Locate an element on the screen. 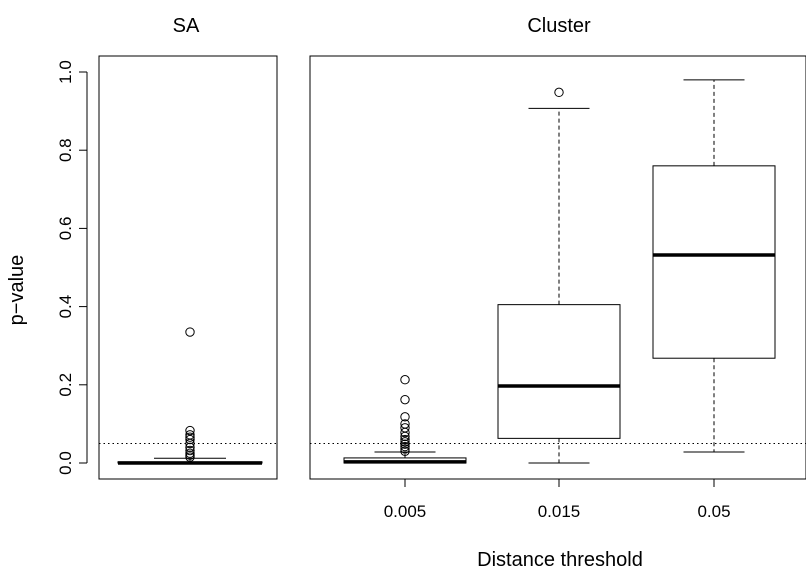 This screenshot has width=806, height=571. y-axis-label: p−value is located at coordinates (17, 290).